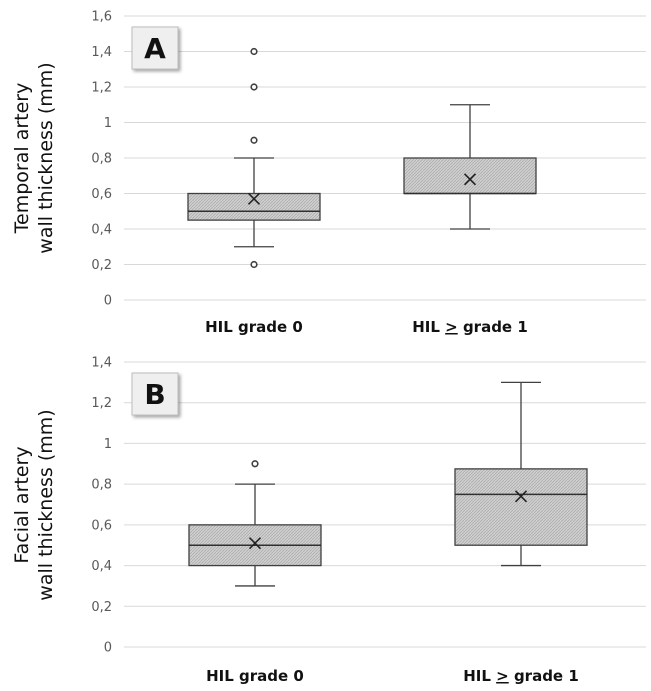  Describe the element at coordinates (101, 17) in the screenshot. I see `y-tick-label: 1,6` at that location.